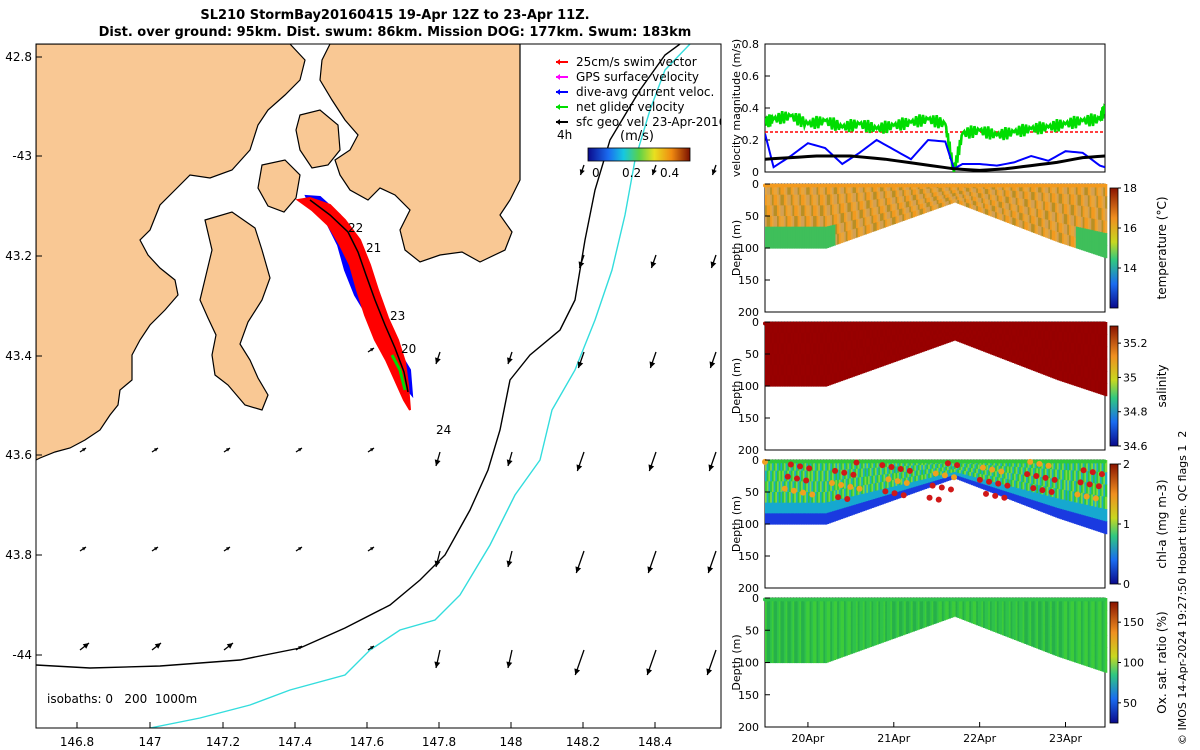 This screenshot has width=1200, height=750. I want to click on speed-unit-label: (m/s), so click(637, 136).